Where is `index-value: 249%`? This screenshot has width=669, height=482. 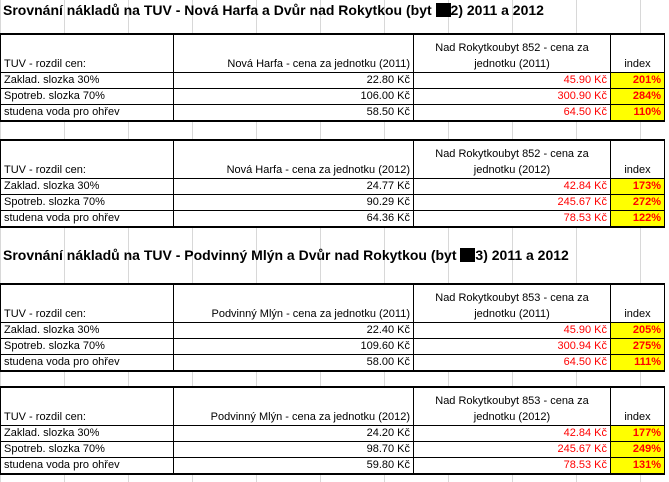
index-value: 249% is located at coordinates (637, 449).